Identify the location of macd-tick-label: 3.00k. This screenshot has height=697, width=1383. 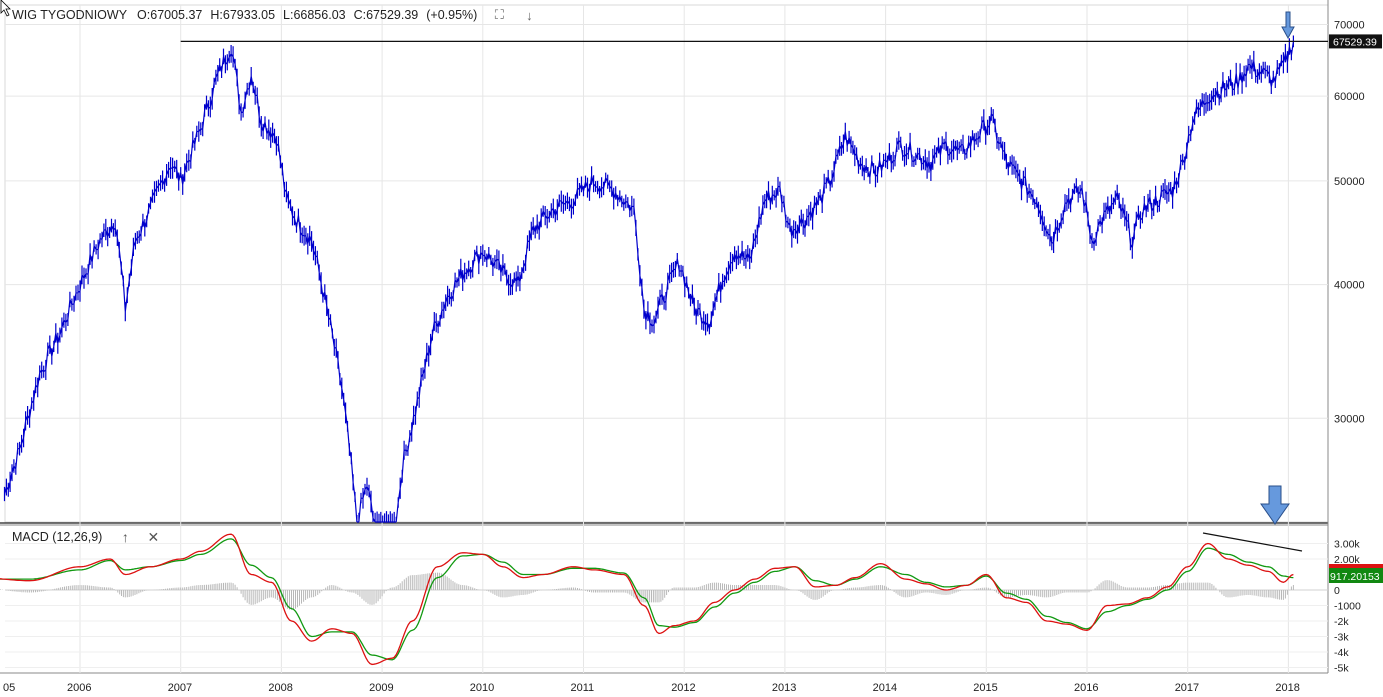
(1347, 545).